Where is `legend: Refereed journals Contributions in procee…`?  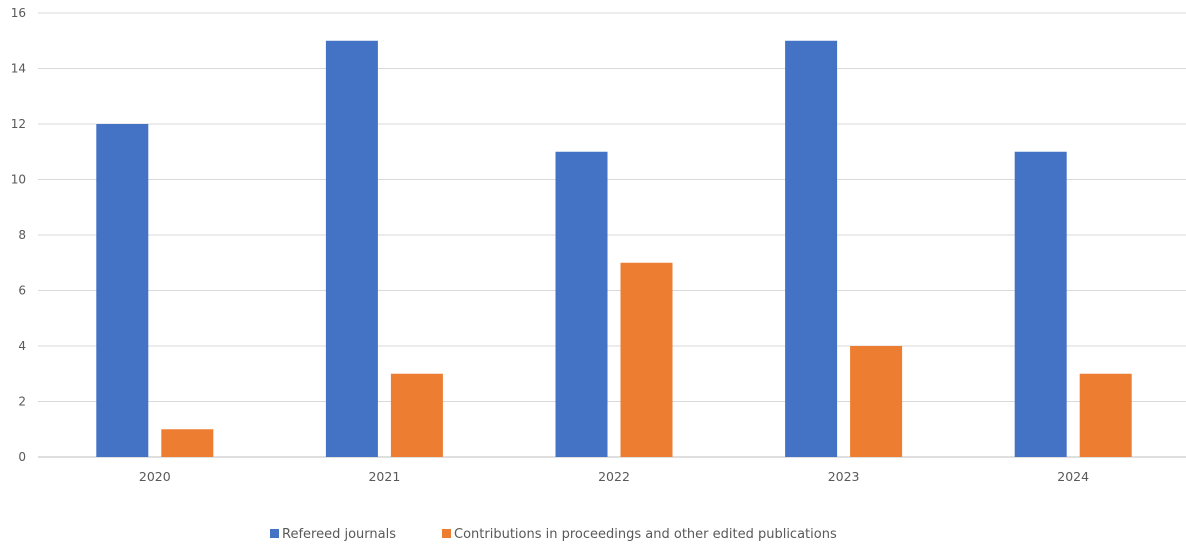 legend: Refereed journals Contributions in procee… is located at coordinates (553, 534).